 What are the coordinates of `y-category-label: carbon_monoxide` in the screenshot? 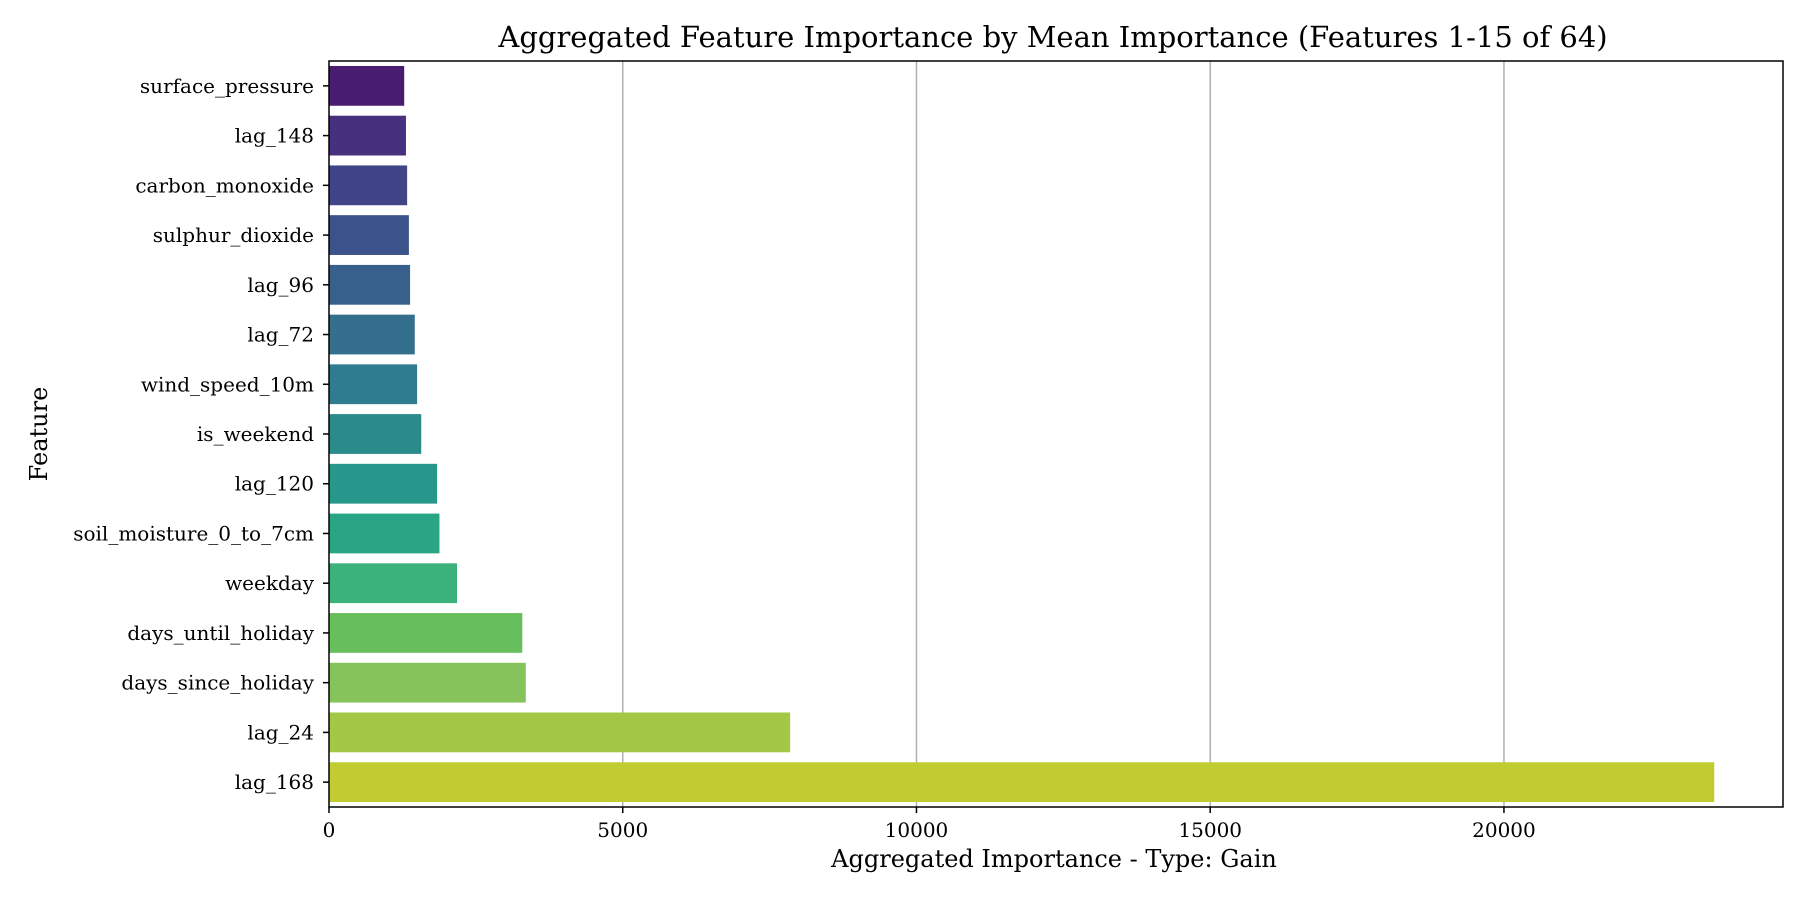 It's located at (224, 185).